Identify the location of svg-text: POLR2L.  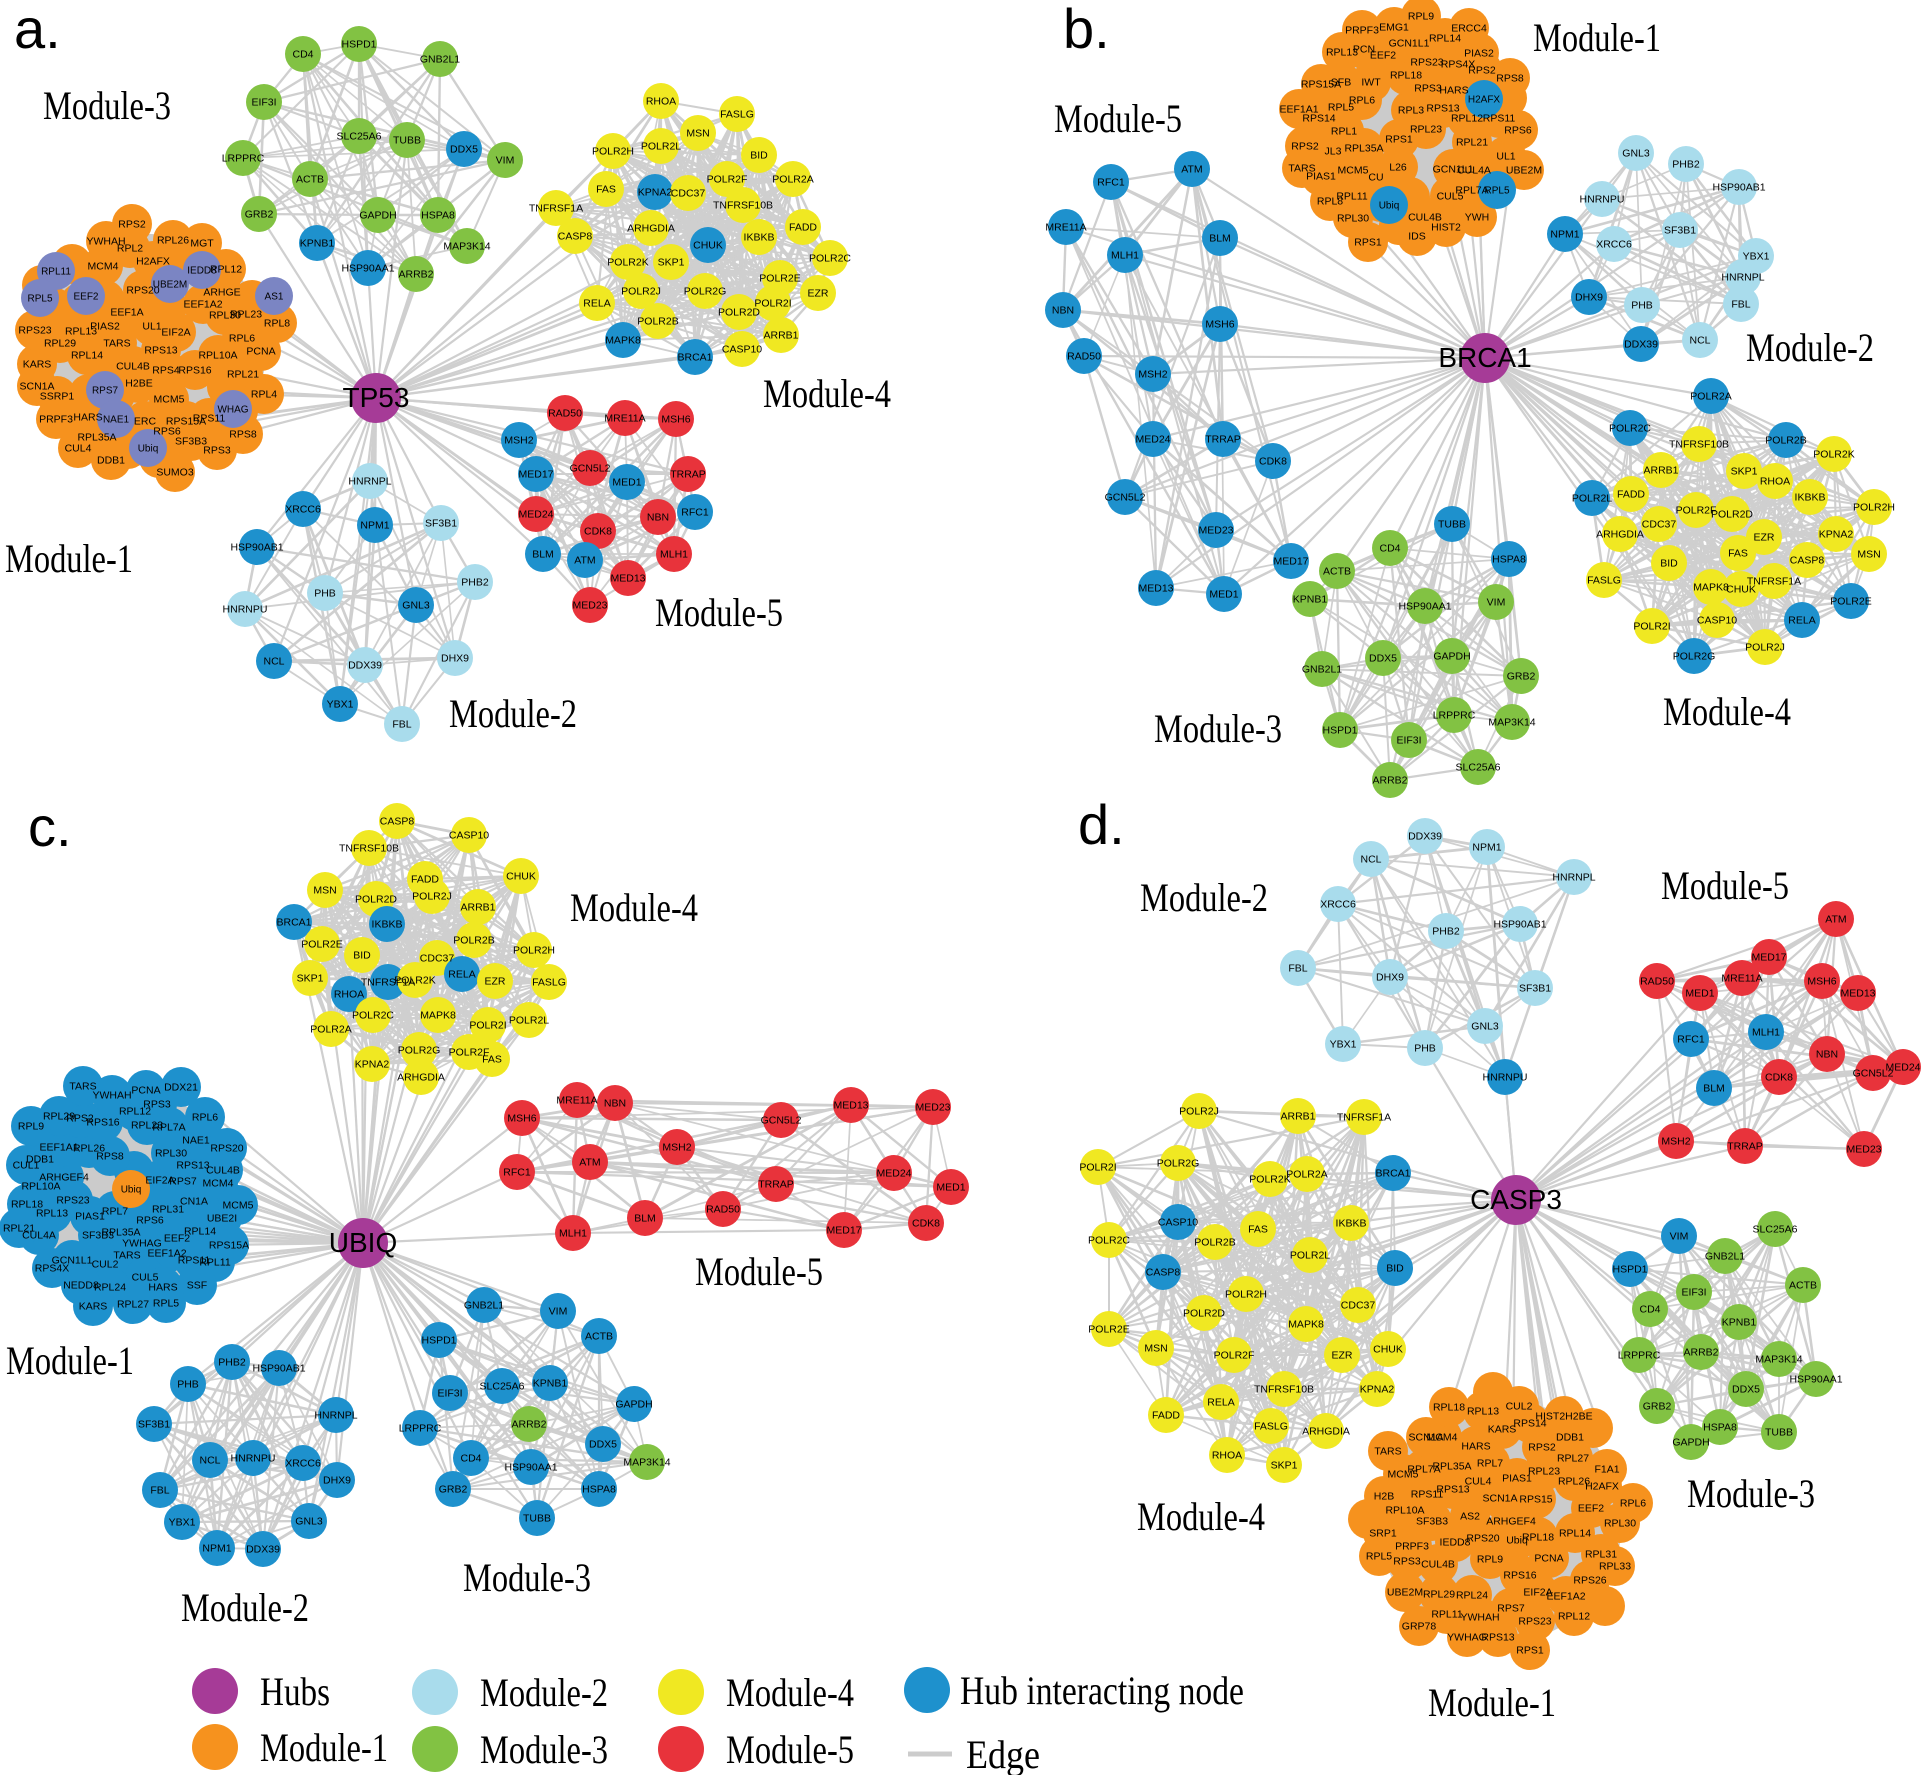
(1310, 1256).